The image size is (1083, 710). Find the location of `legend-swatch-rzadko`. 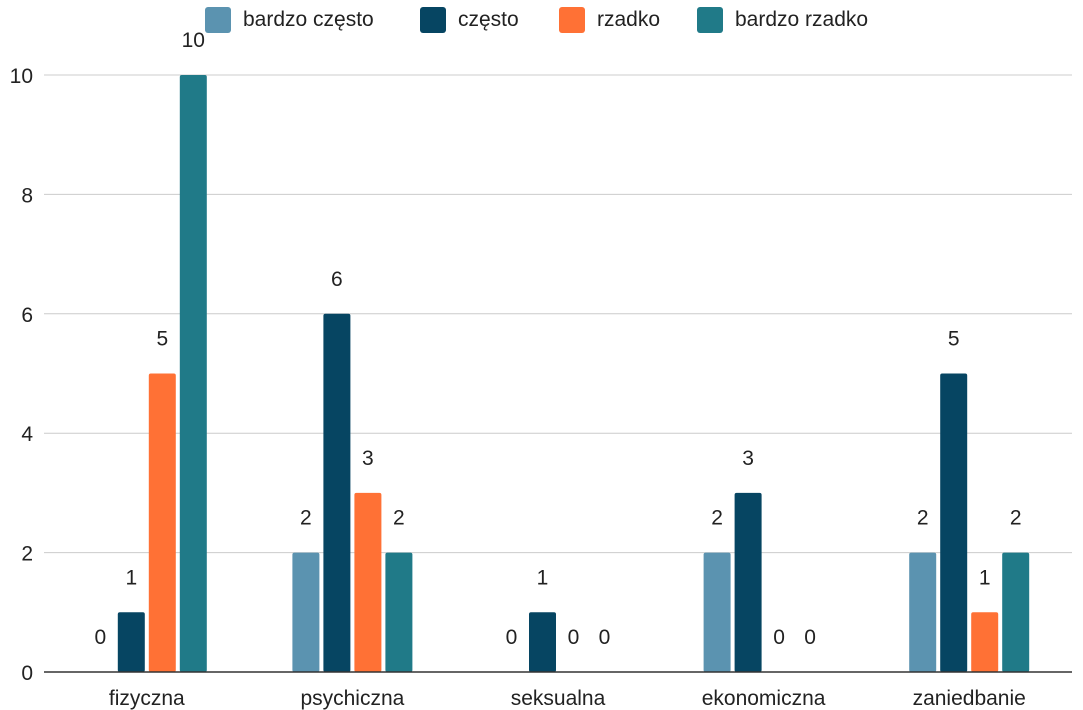

legend-swatch-rzadko is located at coordinates (572, 20).